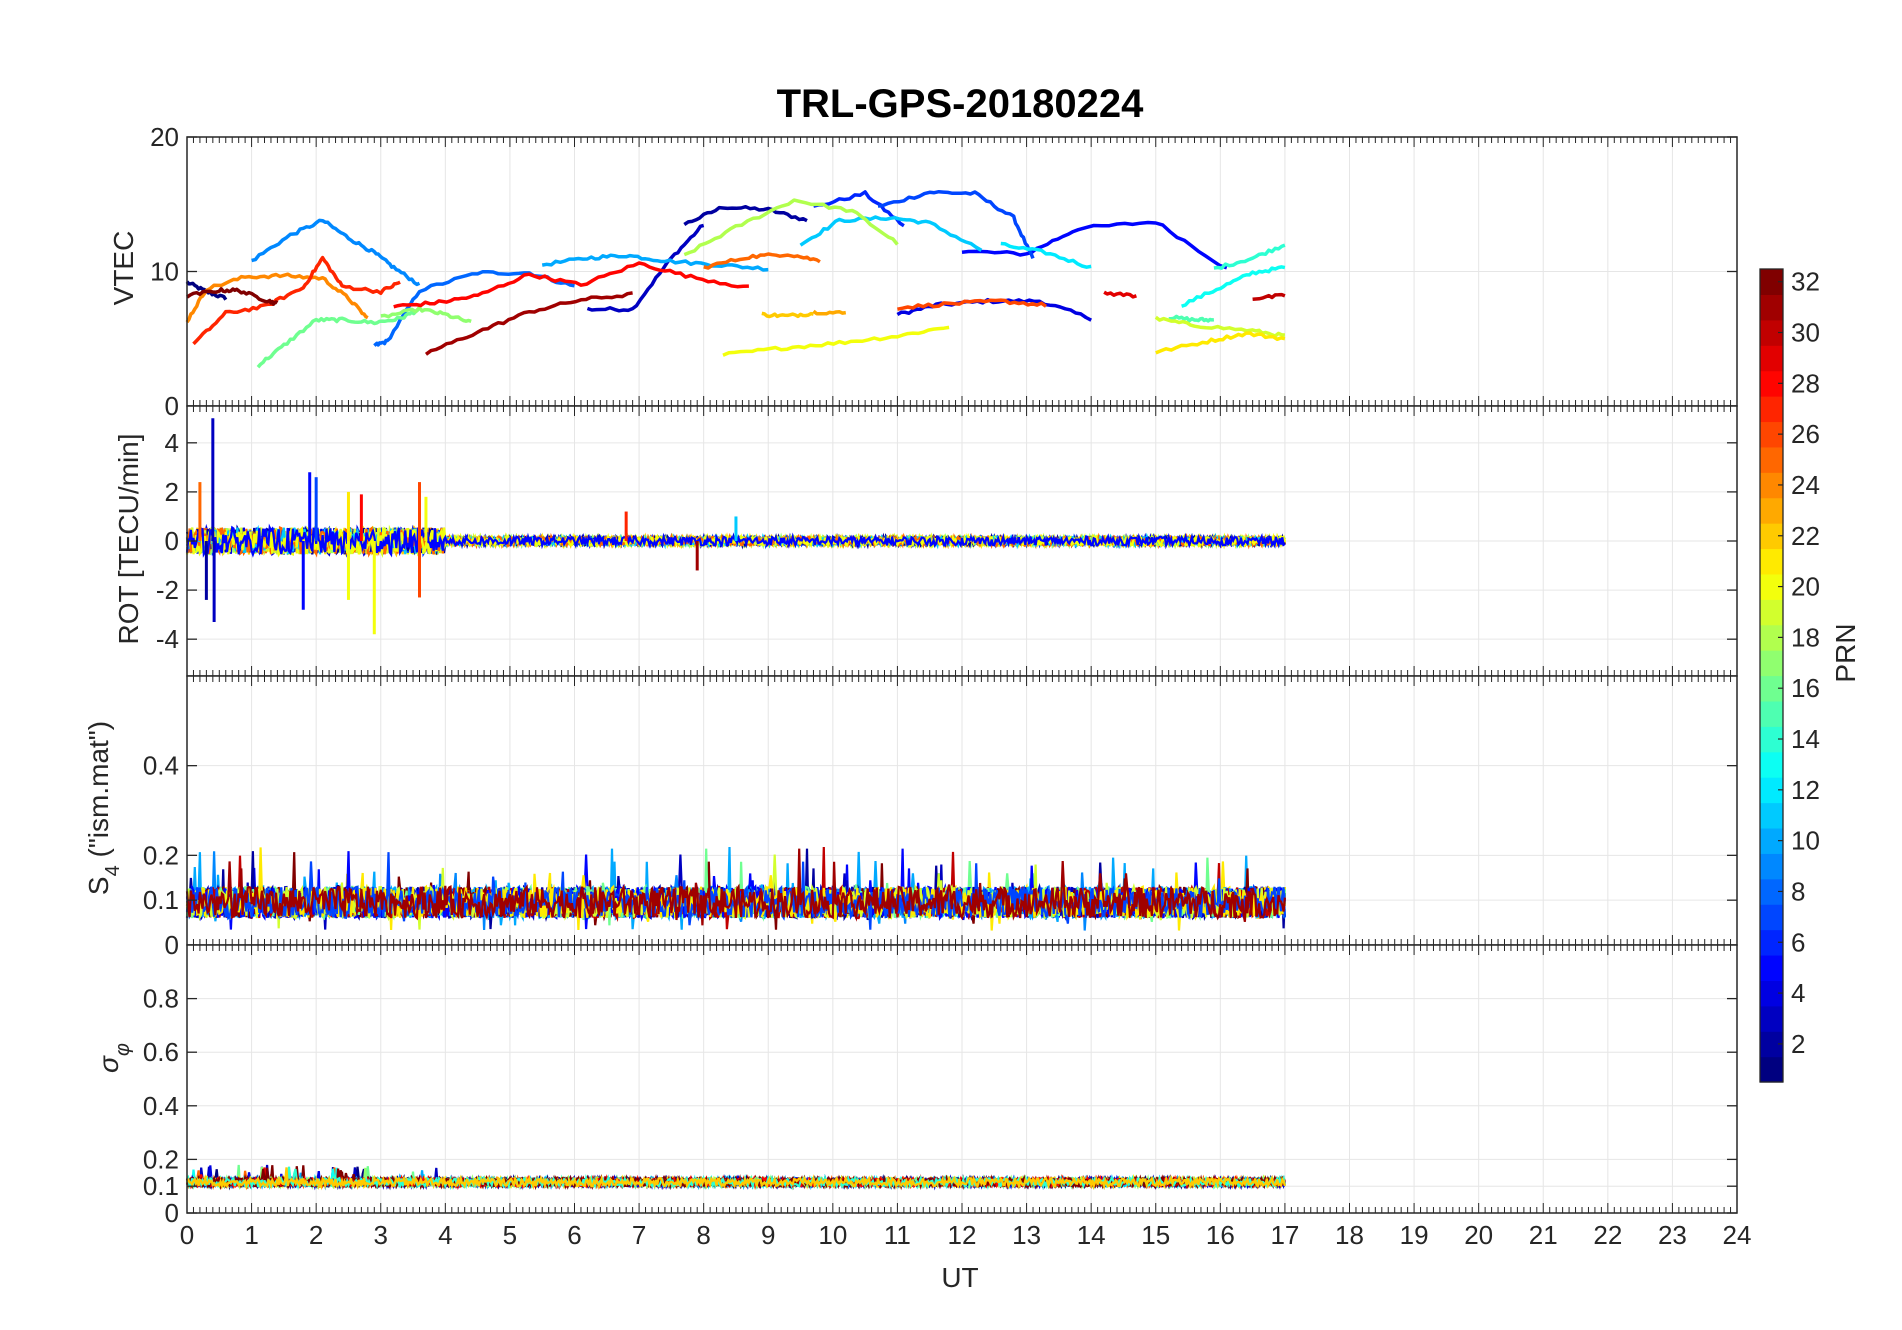 The height and width of the screenshot is (1330, 1902). What do you see at coordinates (1805, 739) in the screenshot?
I see `colorbar-tick-label: 14` at bounding box center [1805, 739].